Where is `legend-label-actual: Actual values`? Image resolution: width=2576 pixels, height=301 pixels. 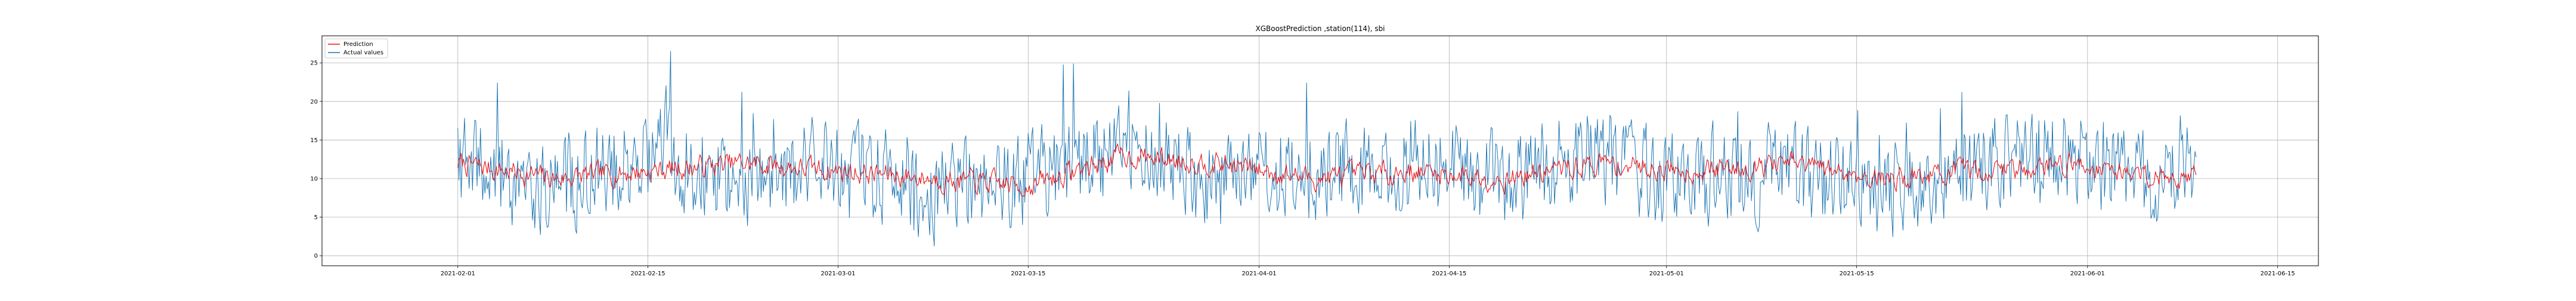 legend-label-actual: Actual values is located at coordinates (363, 53).